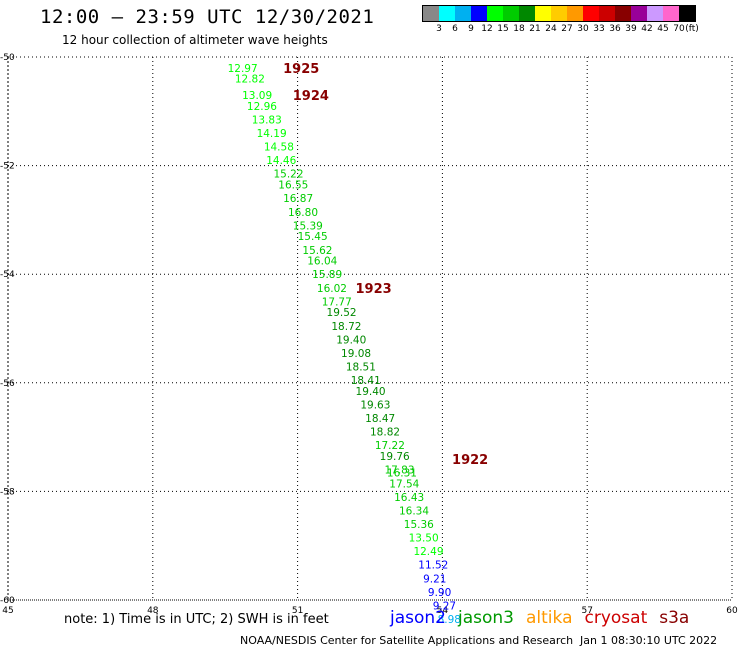 This screenshot has width=740, height=650. I want to click on satellite-label: jason2, so click(418, 618).